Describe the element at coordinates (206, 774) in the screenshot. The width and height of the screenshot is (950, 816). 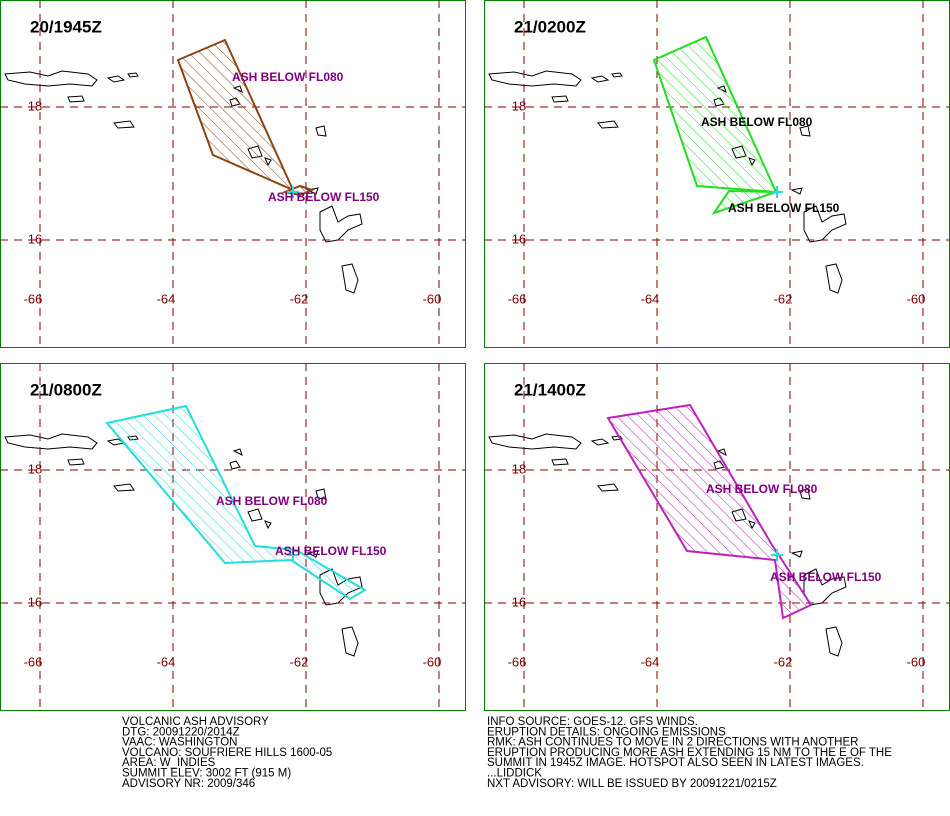
I see `advisory-line: SUMMIT ELEV: 3002 FT (915 M)` at that location.